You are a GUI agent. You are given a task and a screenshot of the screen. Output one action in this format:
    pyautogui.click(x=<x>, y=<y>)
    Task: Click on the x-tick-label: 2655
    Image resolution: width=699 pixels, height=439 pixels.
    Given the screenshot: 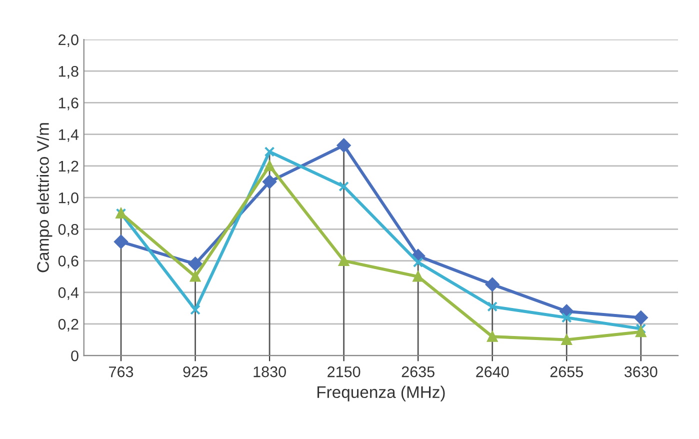 What is the action you would take?
    pyautogui.click(x=566, y=372)
    